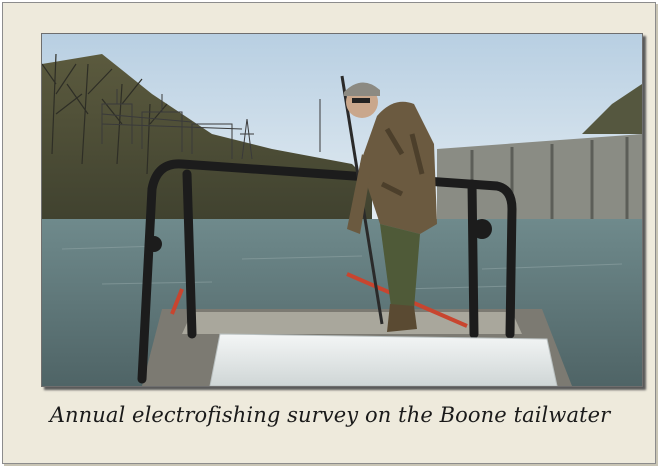 Image resolution: width=660 pixels, height=468 pixels. What do you see at coordinates (211, 124) in the screenshot?
I see `power-substation` at bounding box center [211, 124].